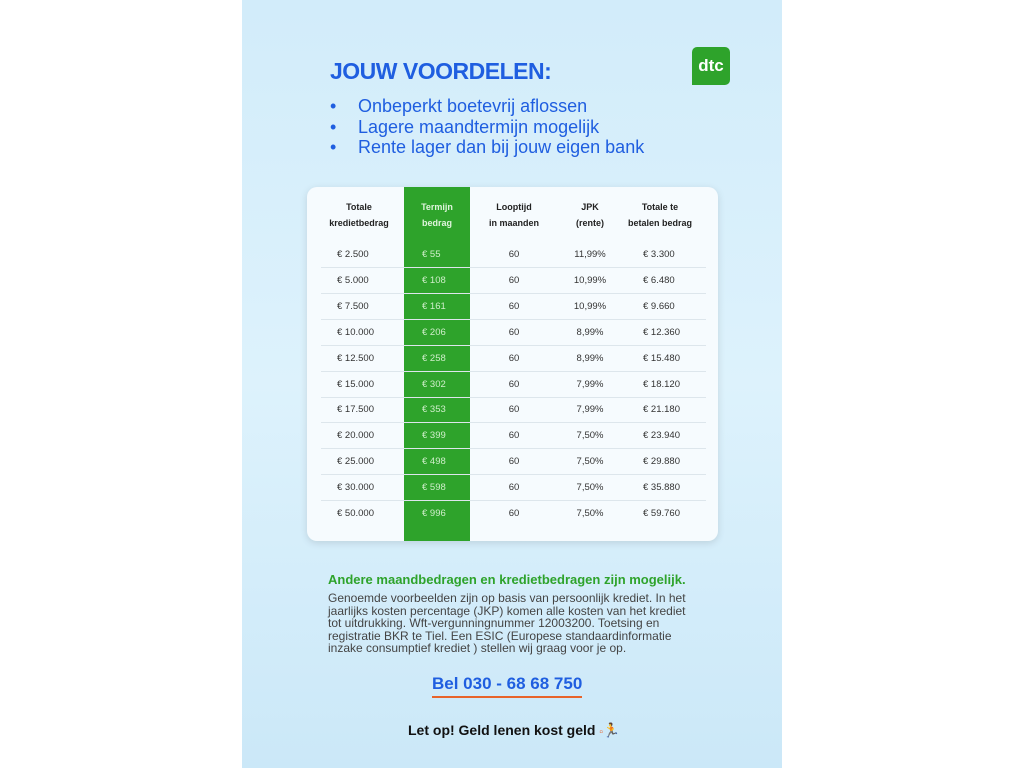  What do you see at coordinates (661, 332) in the screenshot?
I see `table-cell: € 12.360` at bounding box center [661, 332].